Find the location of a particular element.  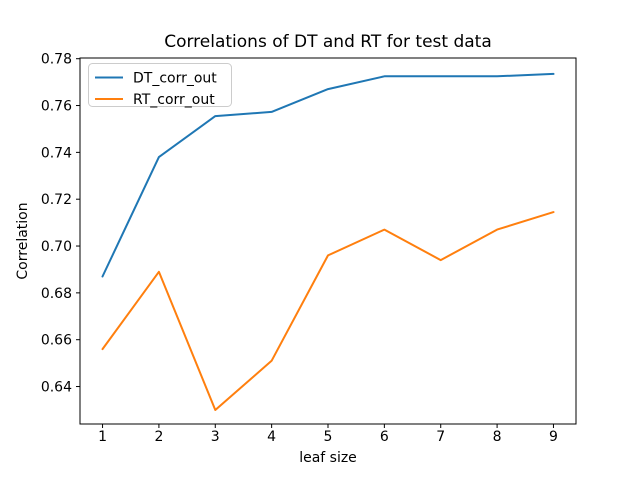

legend-label-rt-corr-out: RT_corr_out is located at coordinates (174, 100).